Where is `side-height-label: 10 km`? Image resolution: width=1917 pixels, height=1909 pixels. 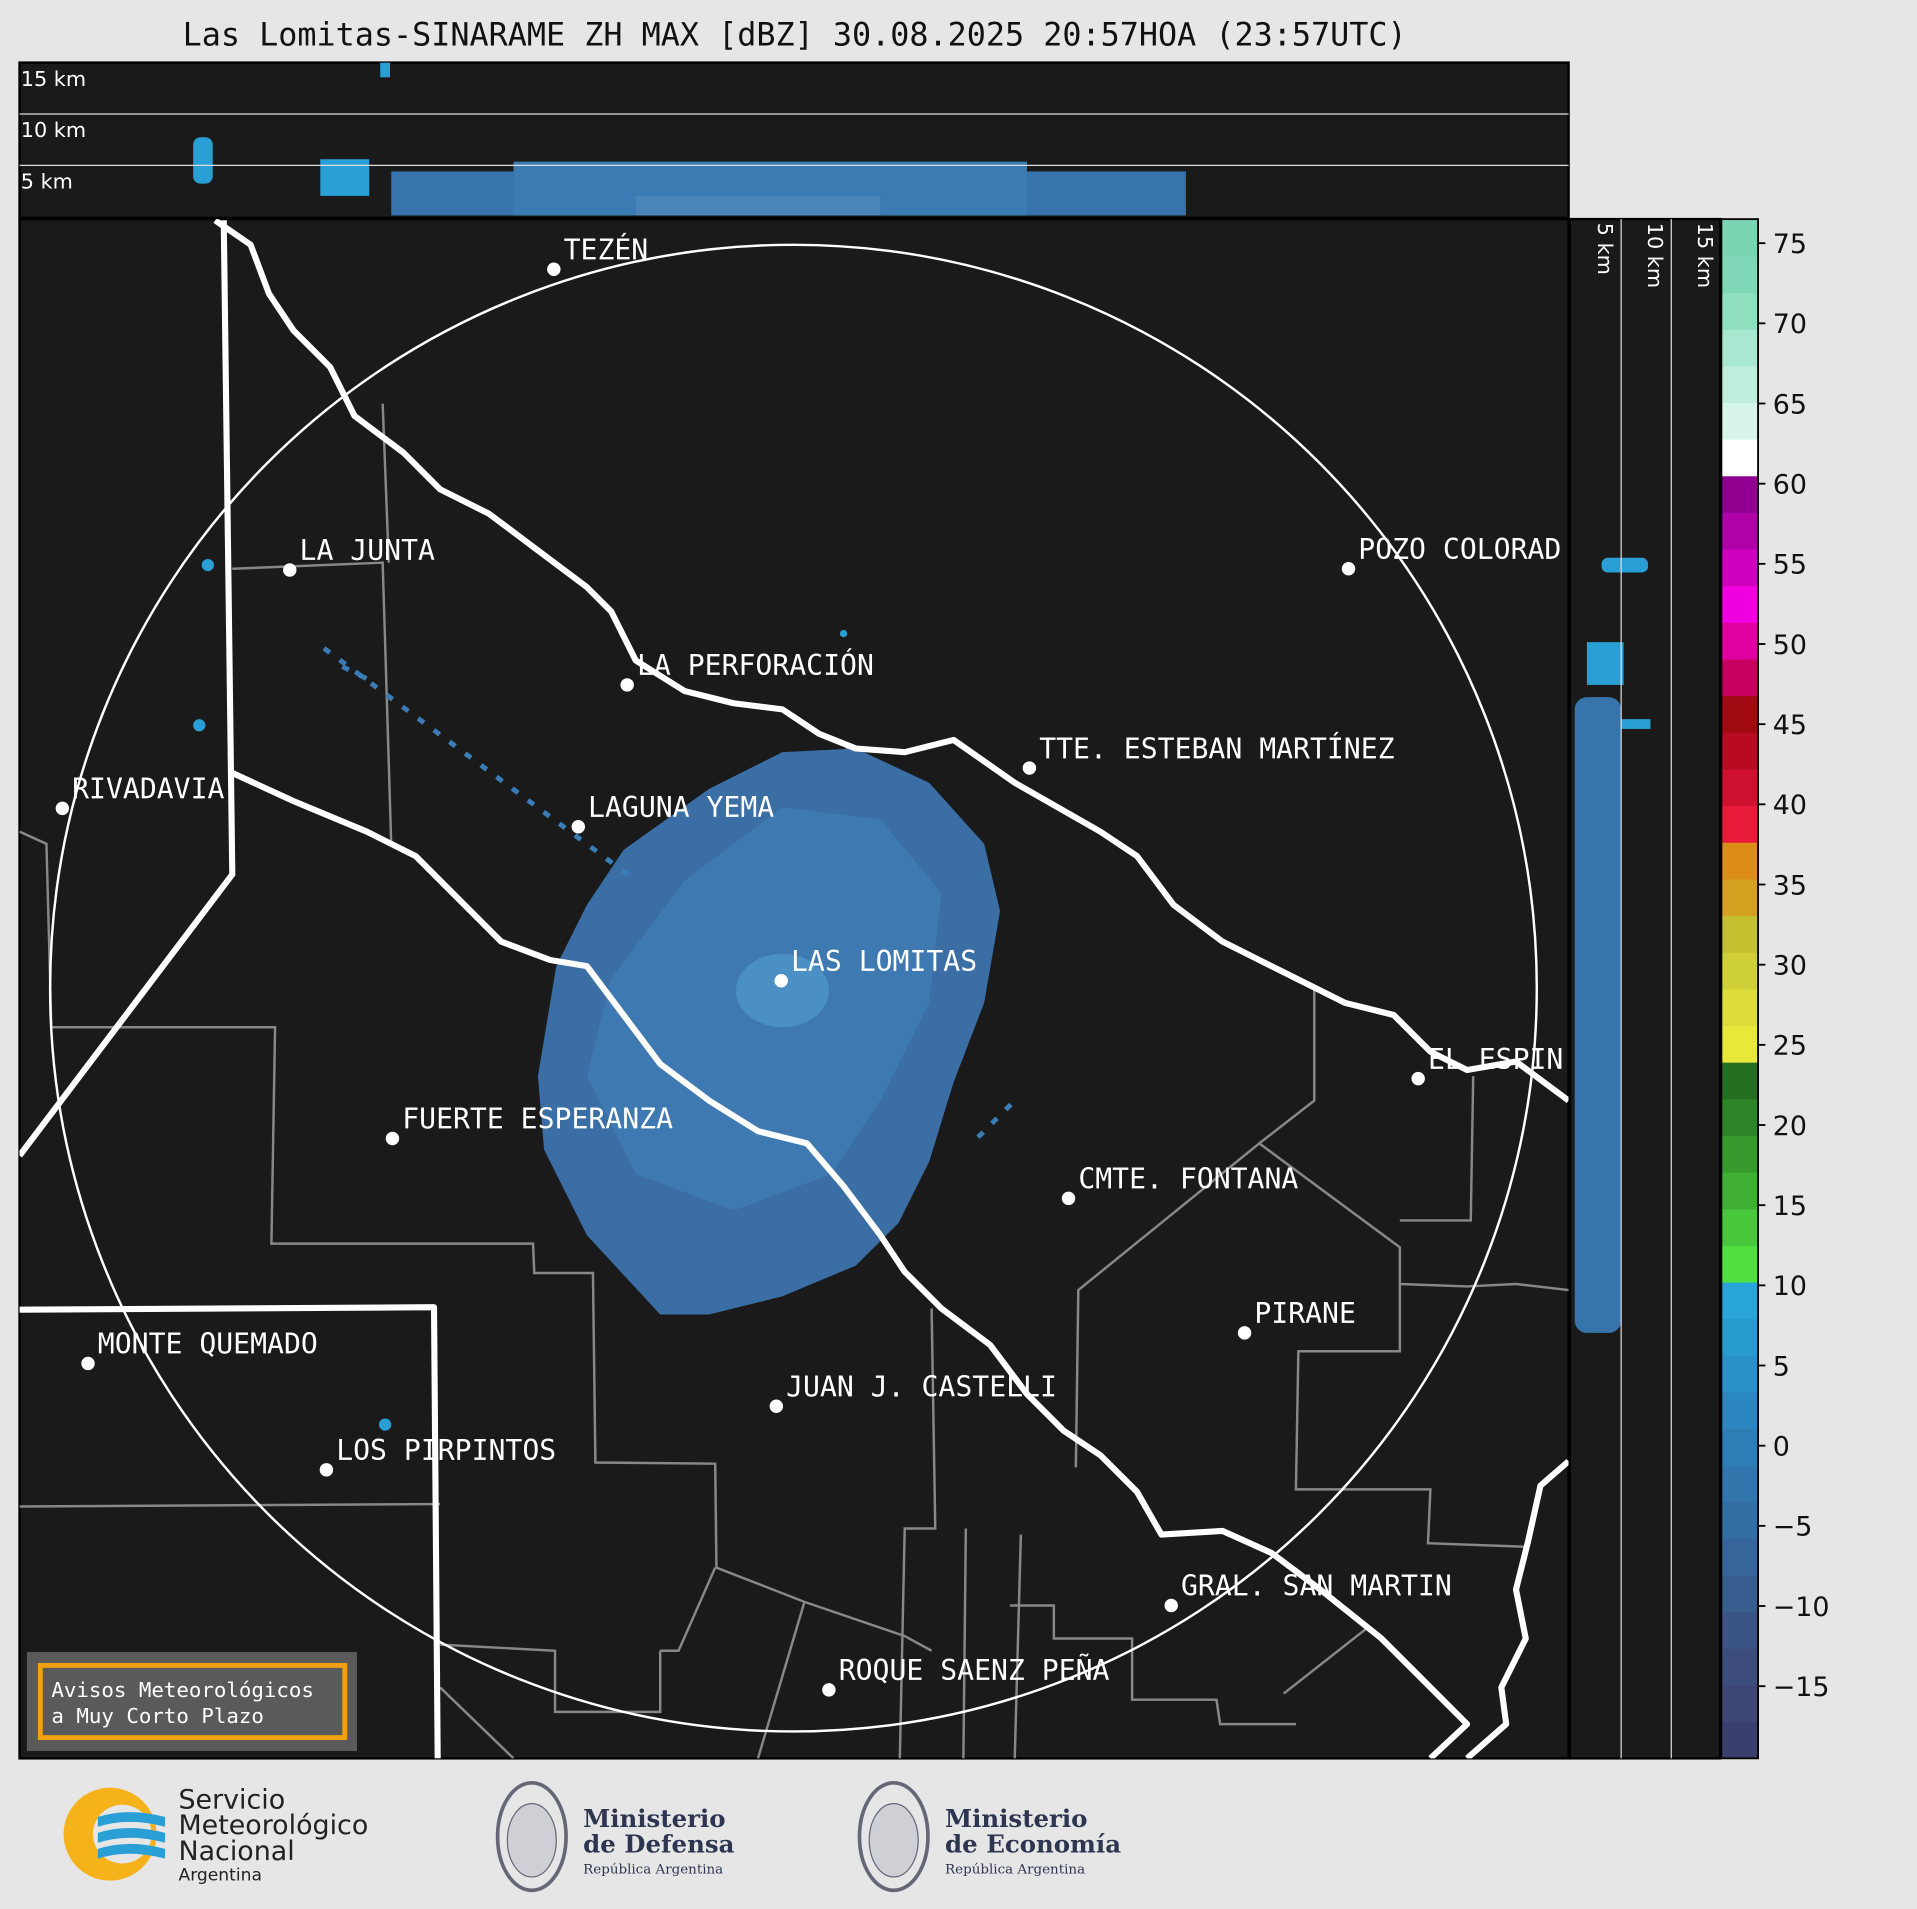 side-height-label: 10 km is located at coordinates (1655, 255).